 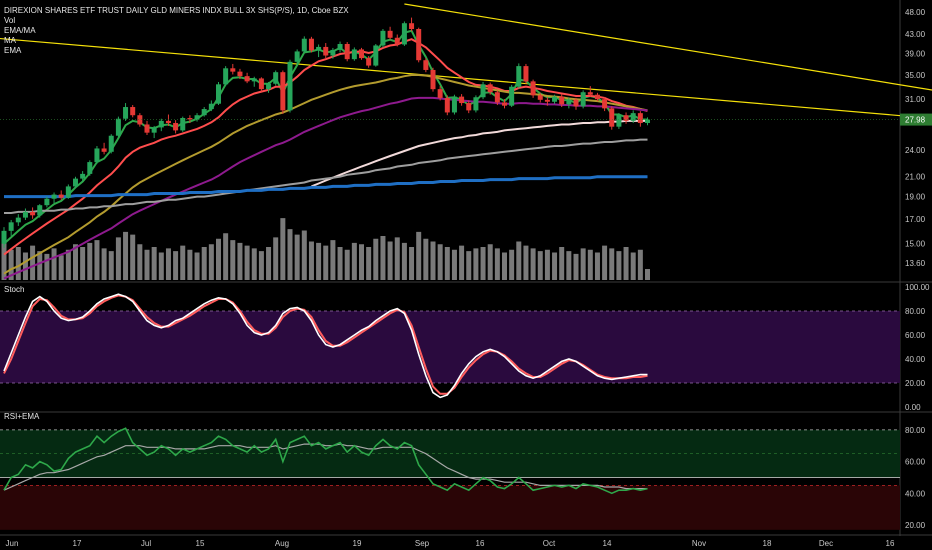 What do you see at coordinates (14, 289) in the screenshot?
I see `stoch-pane-label: Stoch` at bounding box center [14, 289].